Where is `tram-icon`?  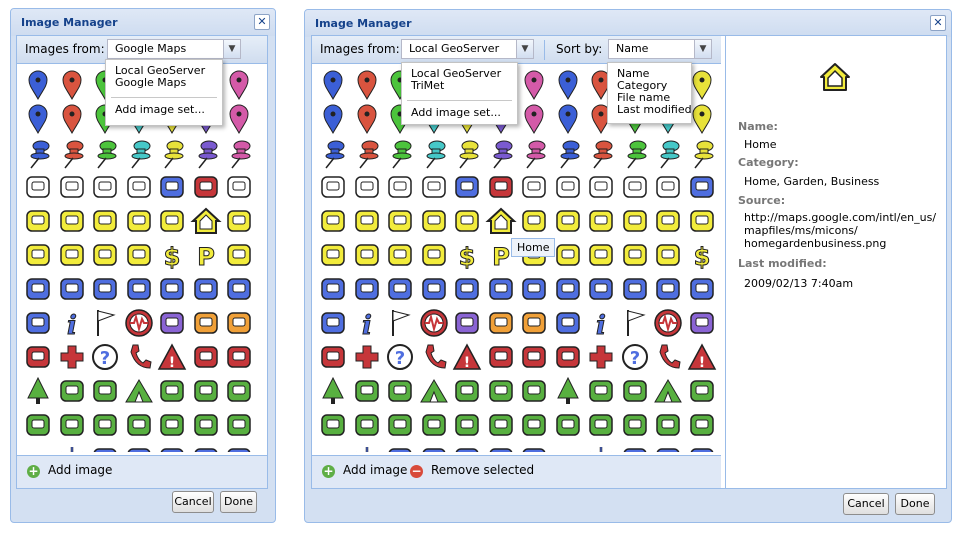
tram-icon is located at coordinates (702, 187).